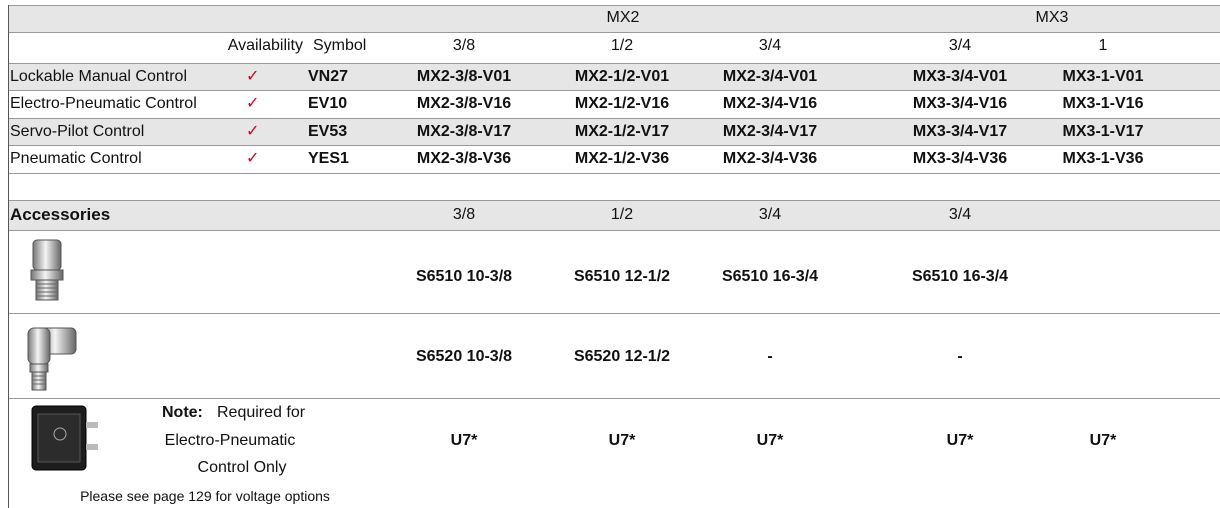 This screenshot has height=508, width=1220. What do you see at coordinates (623, 17) in the screenshot?
I see `group-header: MX2` at bounding box center [623, 17].